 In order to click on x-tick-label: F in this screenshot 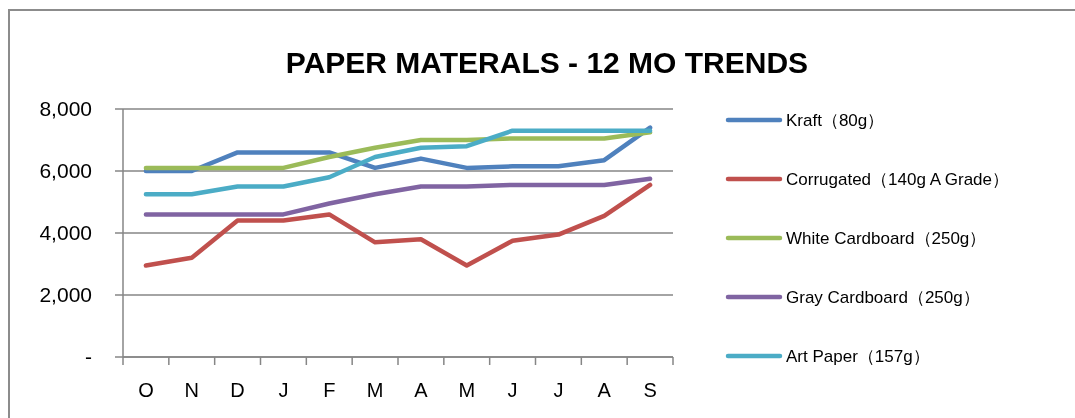, I will do `click(329, 390)`.